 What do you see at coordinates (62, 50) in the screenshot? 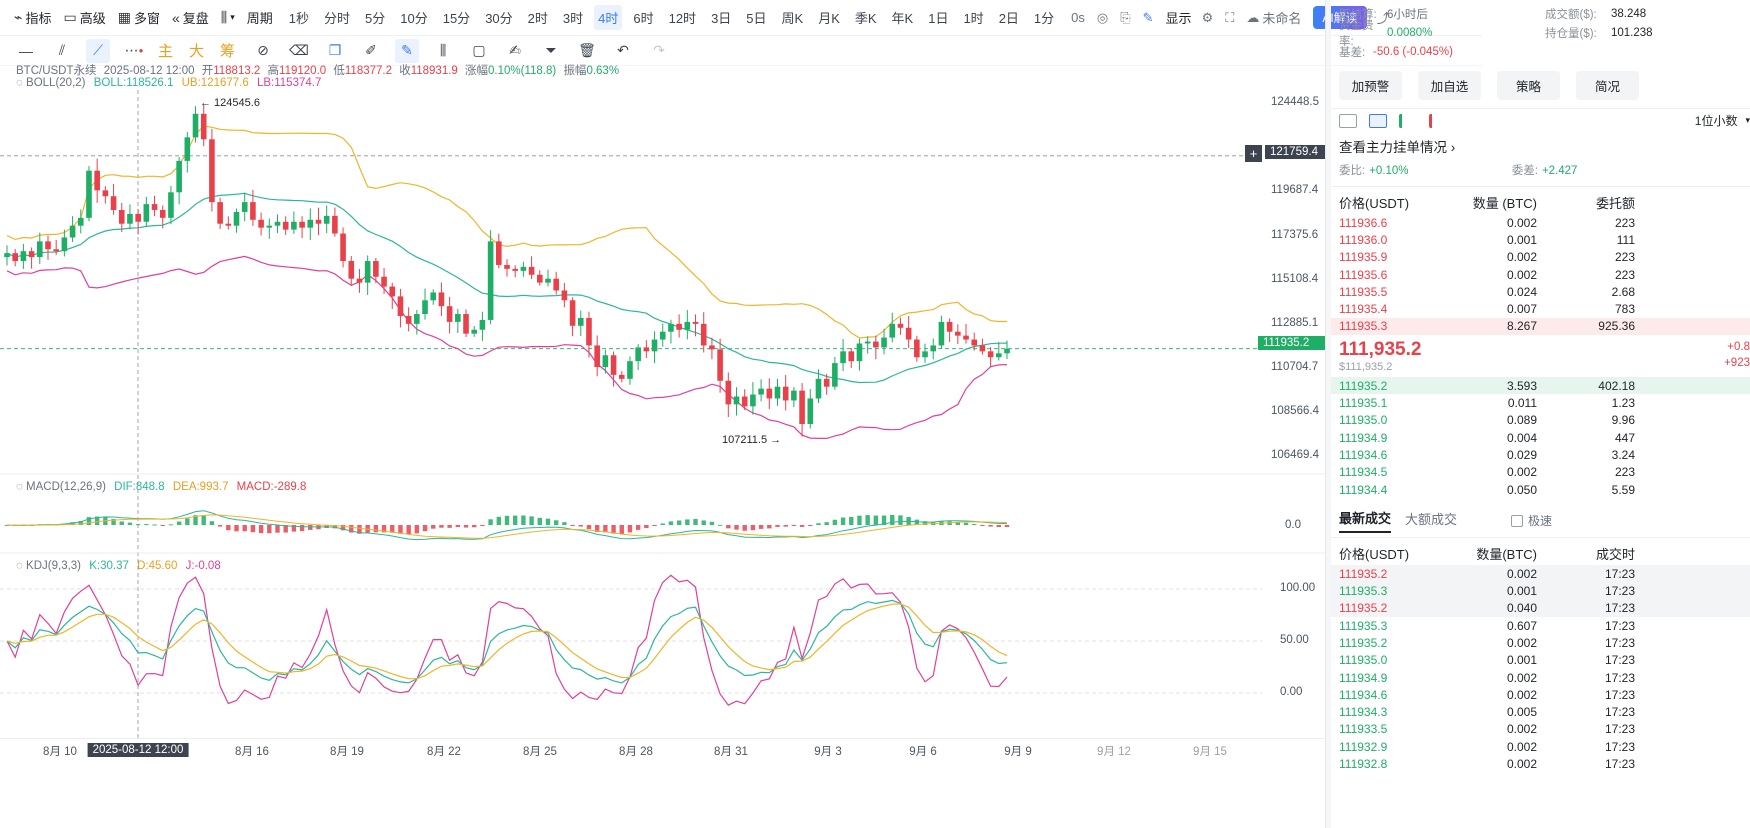
I see `parallel-lines-icon: ⫽` at bounding box center [62, 50].